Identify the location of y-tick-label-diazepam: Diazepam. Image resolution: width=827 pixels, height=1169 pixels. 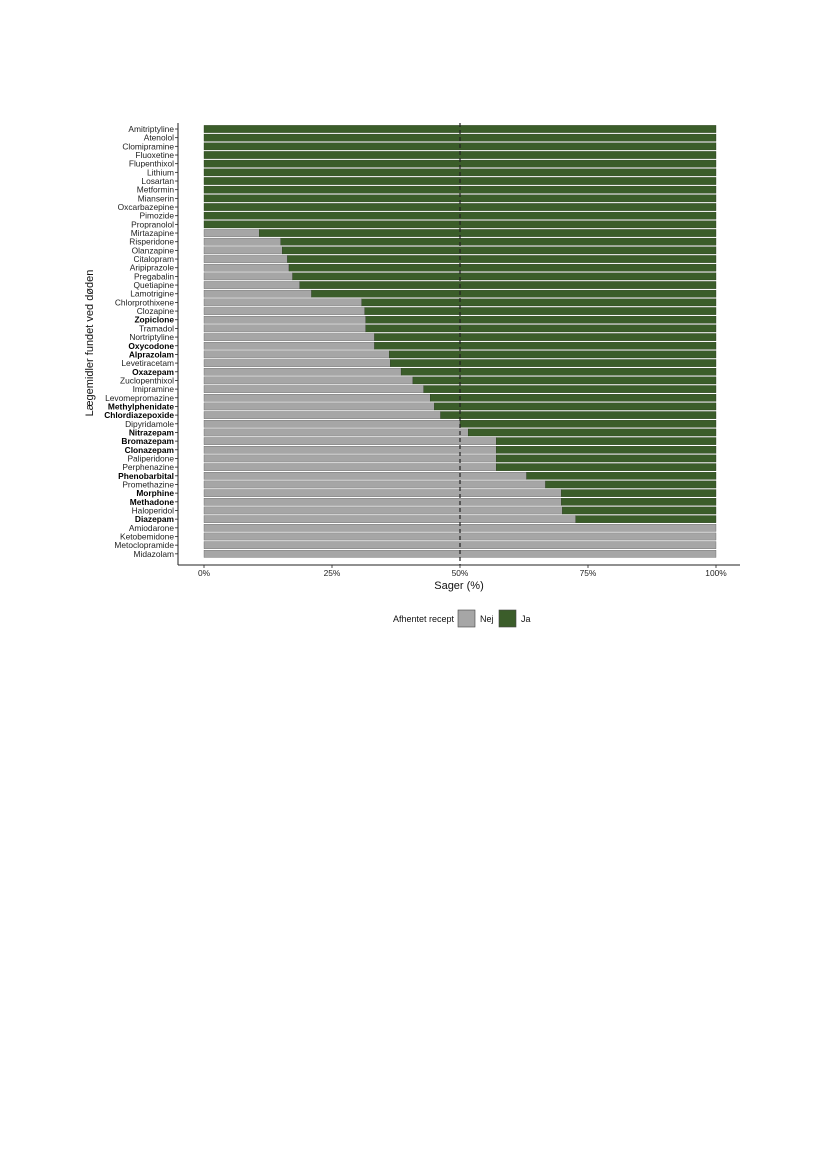
(154, 519).